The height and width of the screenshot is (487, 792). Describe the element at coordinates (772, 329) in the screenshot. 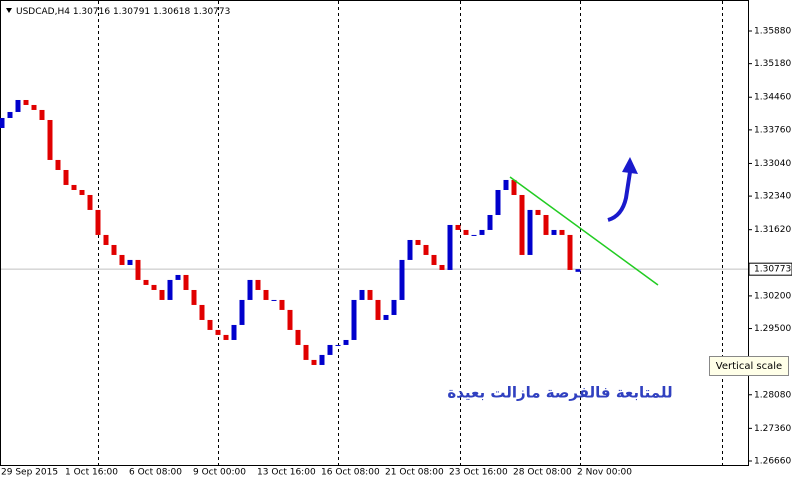

I see `y-tick-label: 1.29500` at that location.